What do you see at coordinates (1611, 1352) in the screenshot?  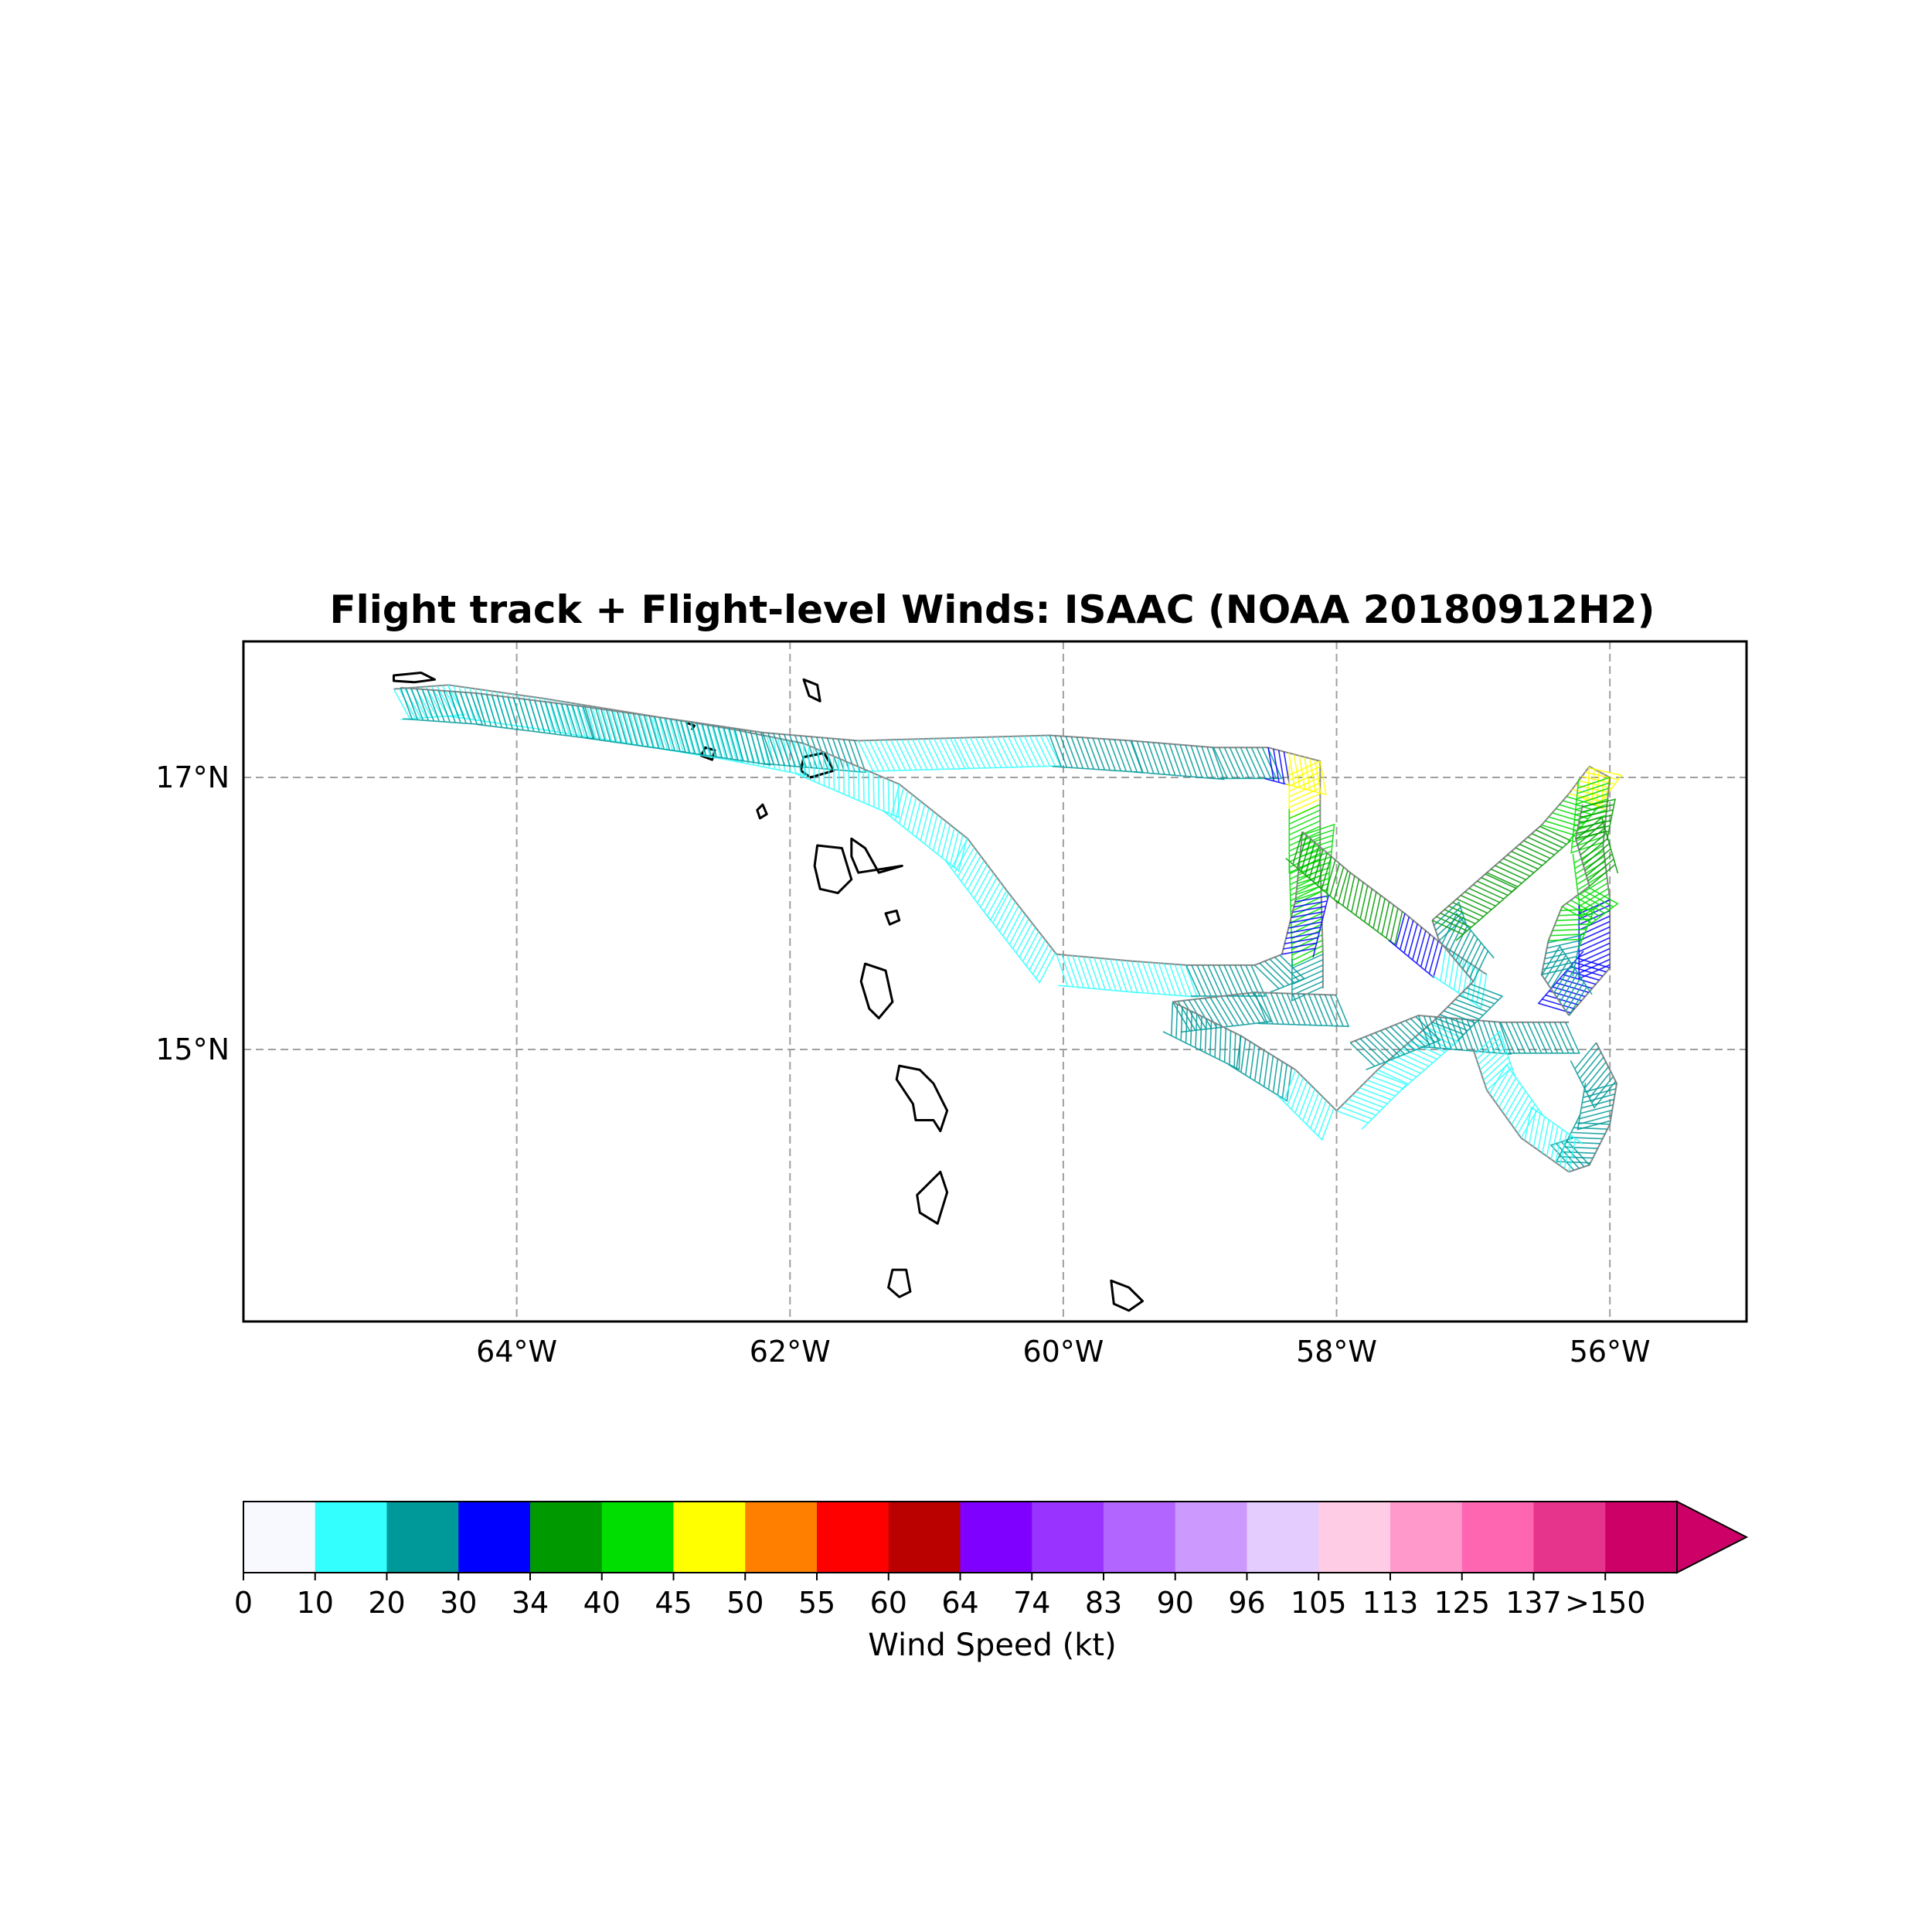 I see `lon-tick-label: 56°W` at bounding box center [1611, 1352].